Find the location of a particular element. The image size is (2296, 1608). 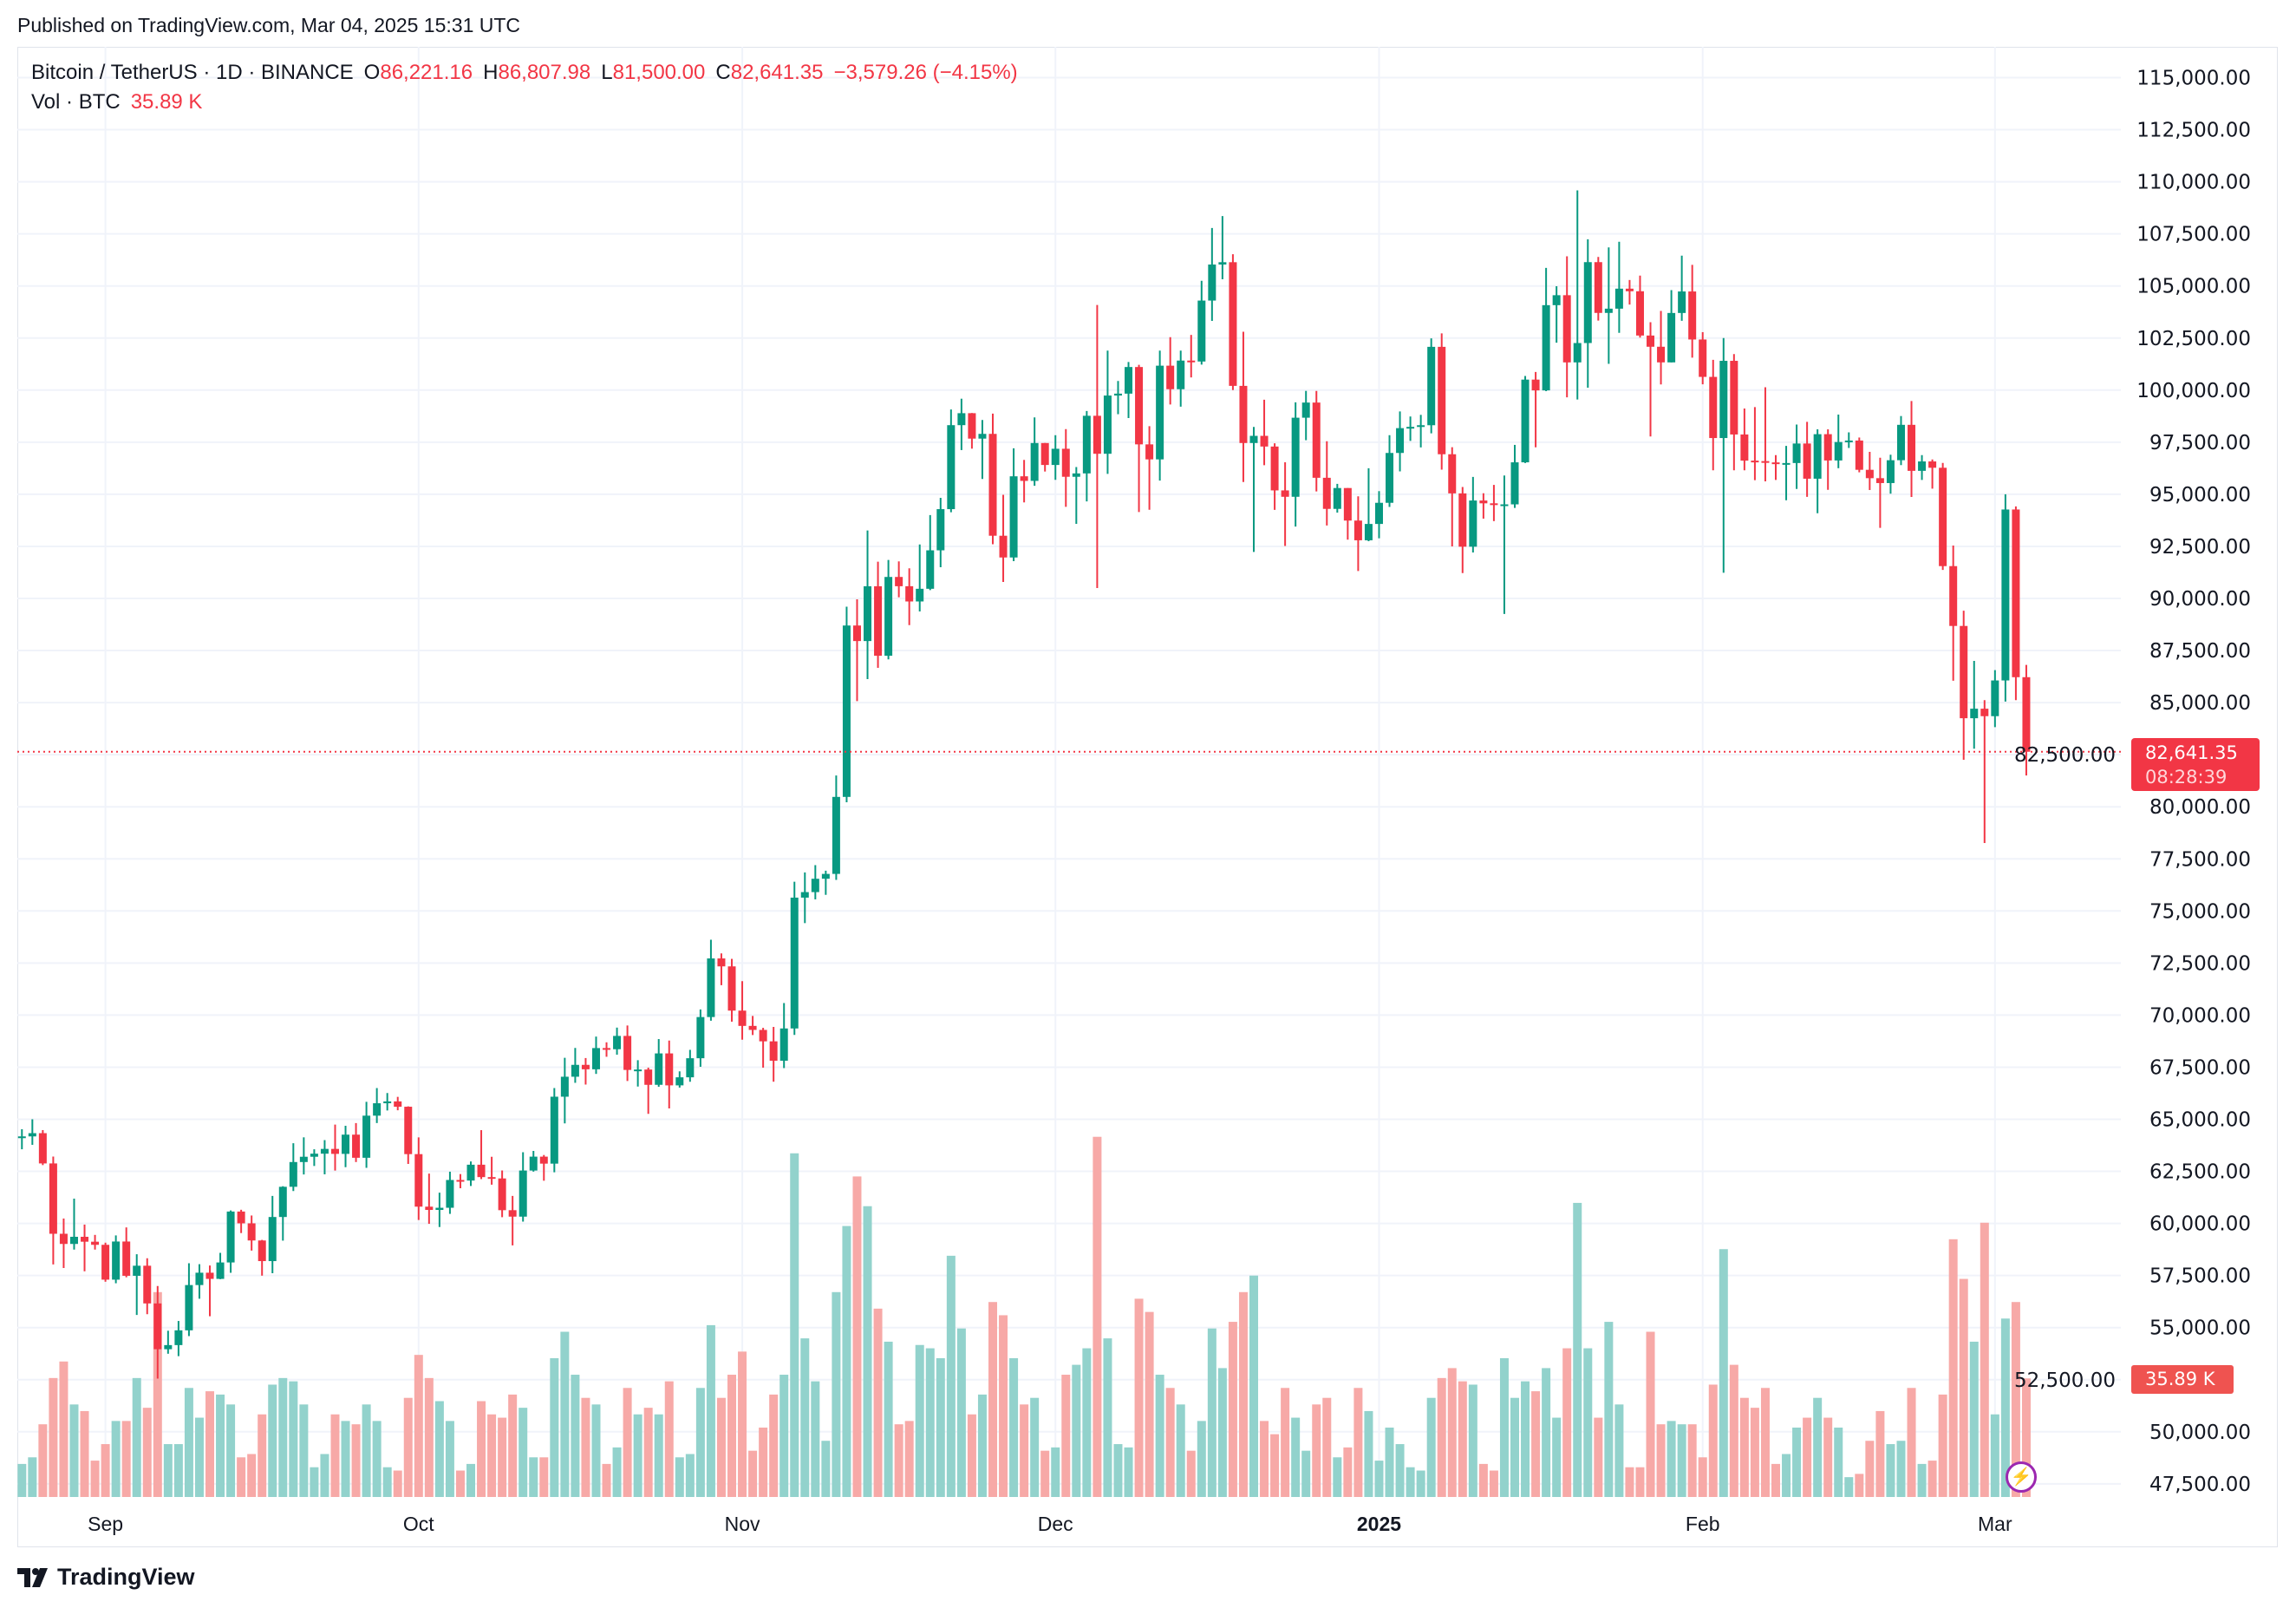

volume-legend: Vol · BTC 35.89 K is located at coordinates (117, 102).